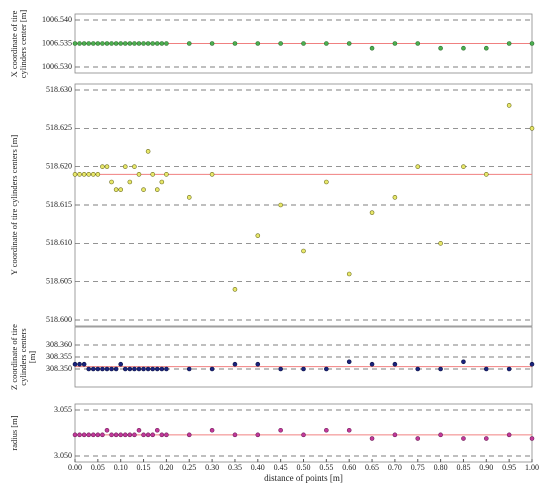 The image size is (550, 497). I want to click on x-tick-label: 0.00, so click(75, 467).